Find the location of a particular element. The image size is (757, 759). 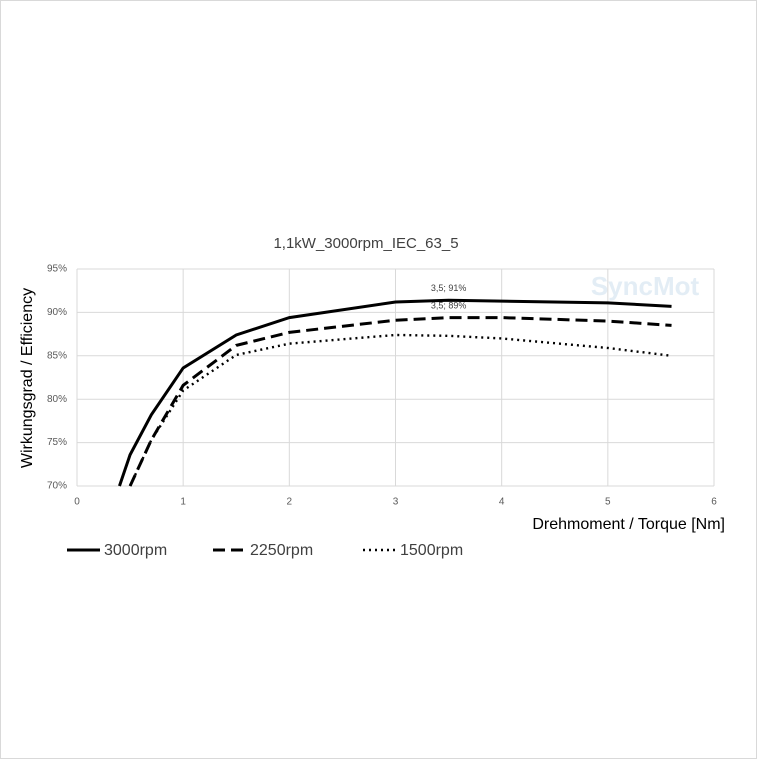

legend-label: 2250rpm is located at coordinates (281, 550).